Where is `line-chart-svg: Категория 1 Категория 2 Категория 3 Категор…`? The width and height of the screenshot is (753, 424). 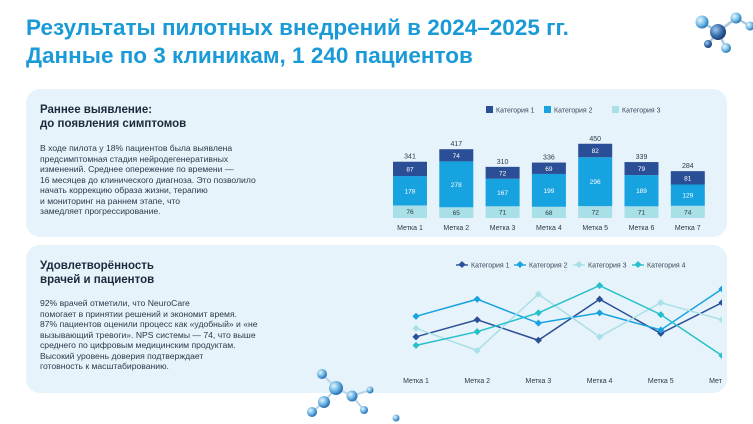
line-chart-svg: Категория 1 Категория 2 Категория 3 Категор… is located at coordinates (569, 322).